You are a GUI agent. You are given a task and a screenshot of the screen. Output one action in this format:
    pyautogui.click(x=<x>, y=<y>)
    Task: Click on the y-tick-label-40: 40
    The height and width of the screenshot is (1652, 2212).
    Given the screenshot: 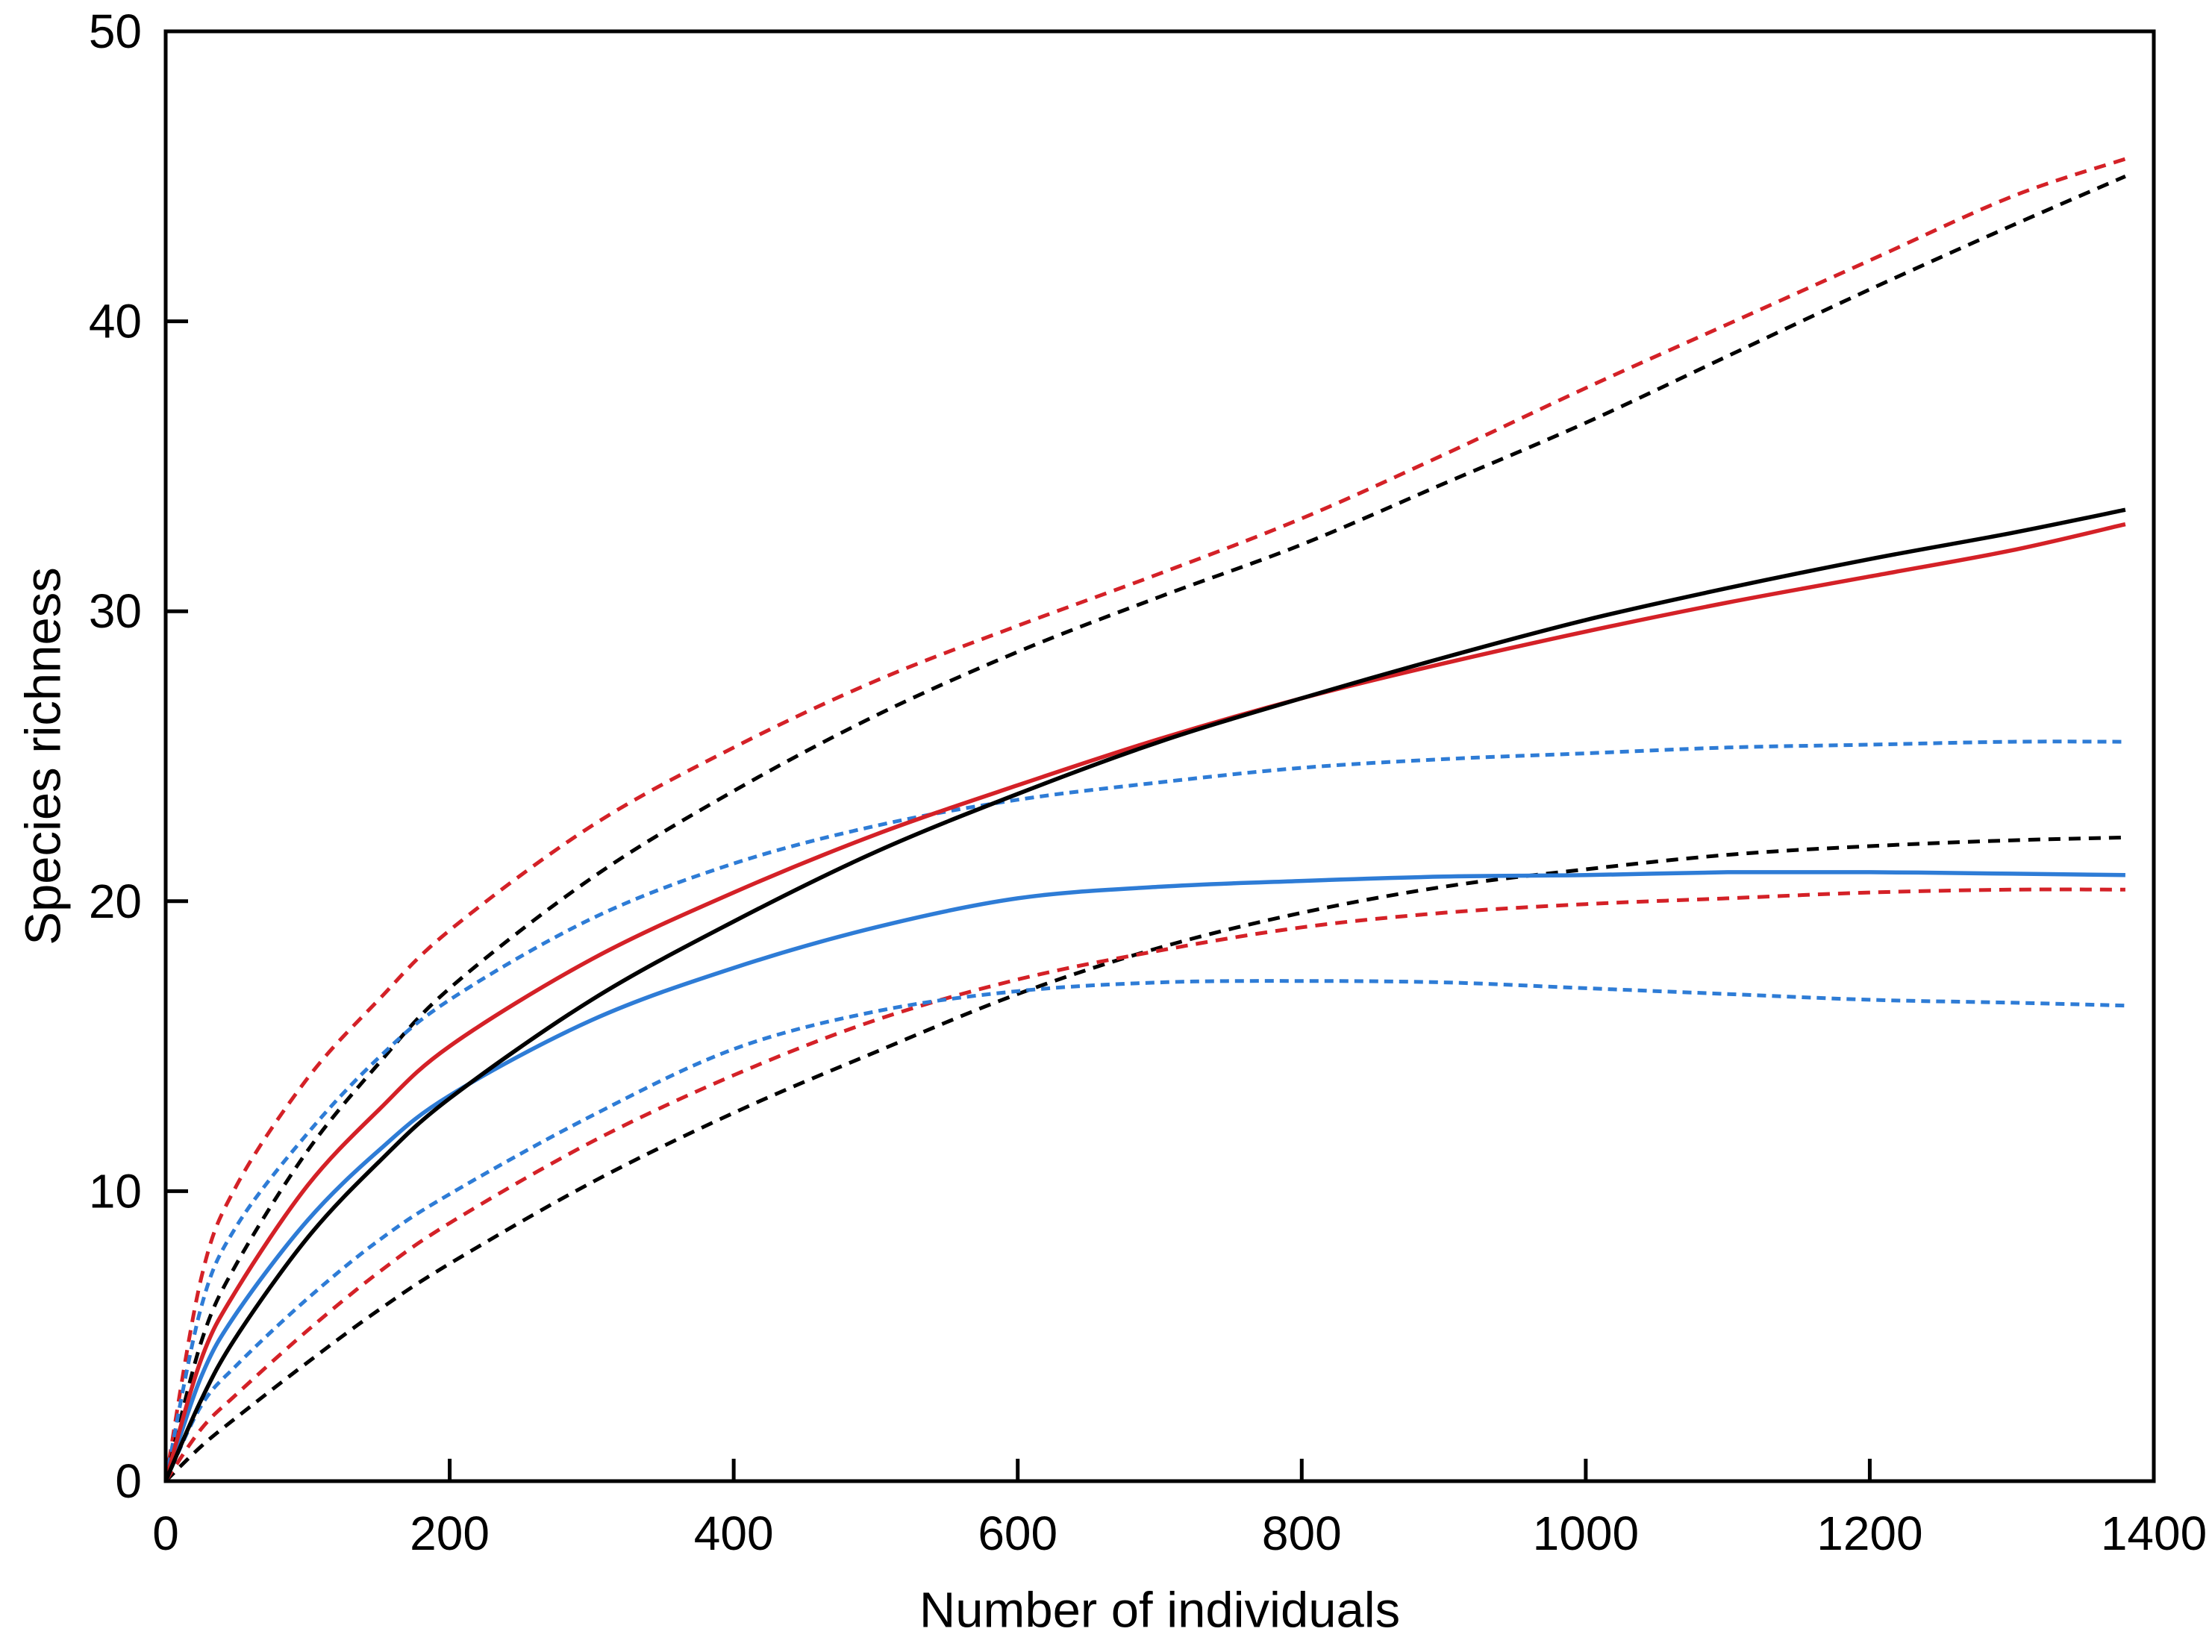 What is the action you would take?
    pyautogui.click(x=116, y=322)
    